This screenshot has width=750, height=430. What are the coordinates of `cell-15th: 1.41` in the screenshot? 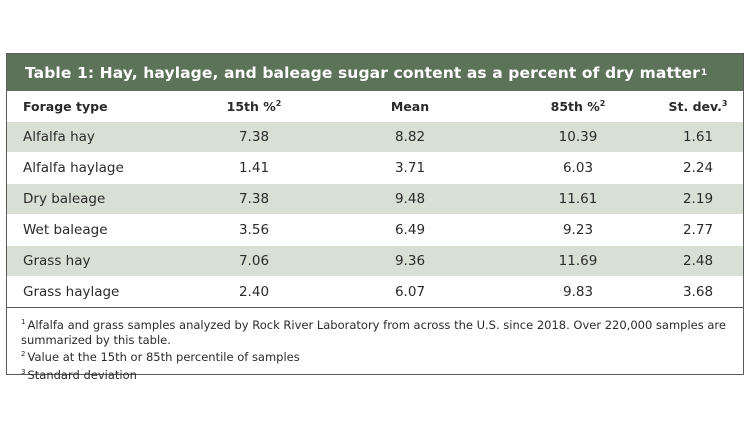 It's located at (254, 168).